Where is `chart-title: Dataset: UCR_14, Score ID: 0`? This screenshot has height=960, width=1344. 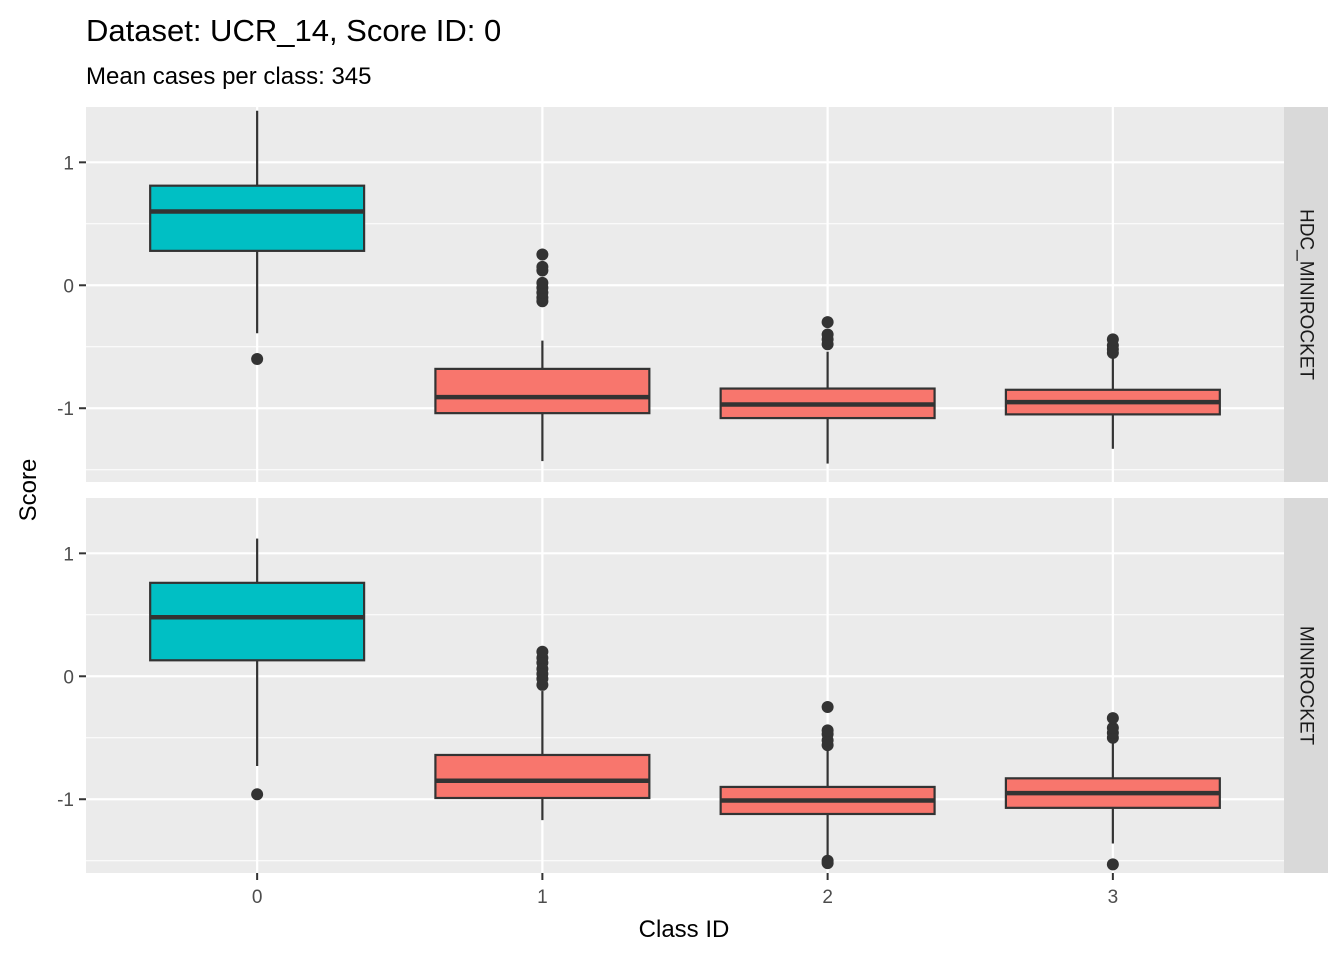
chart-title: Dataset: UCR_14, Score ID: 0 is located at coordinates (293, 30).